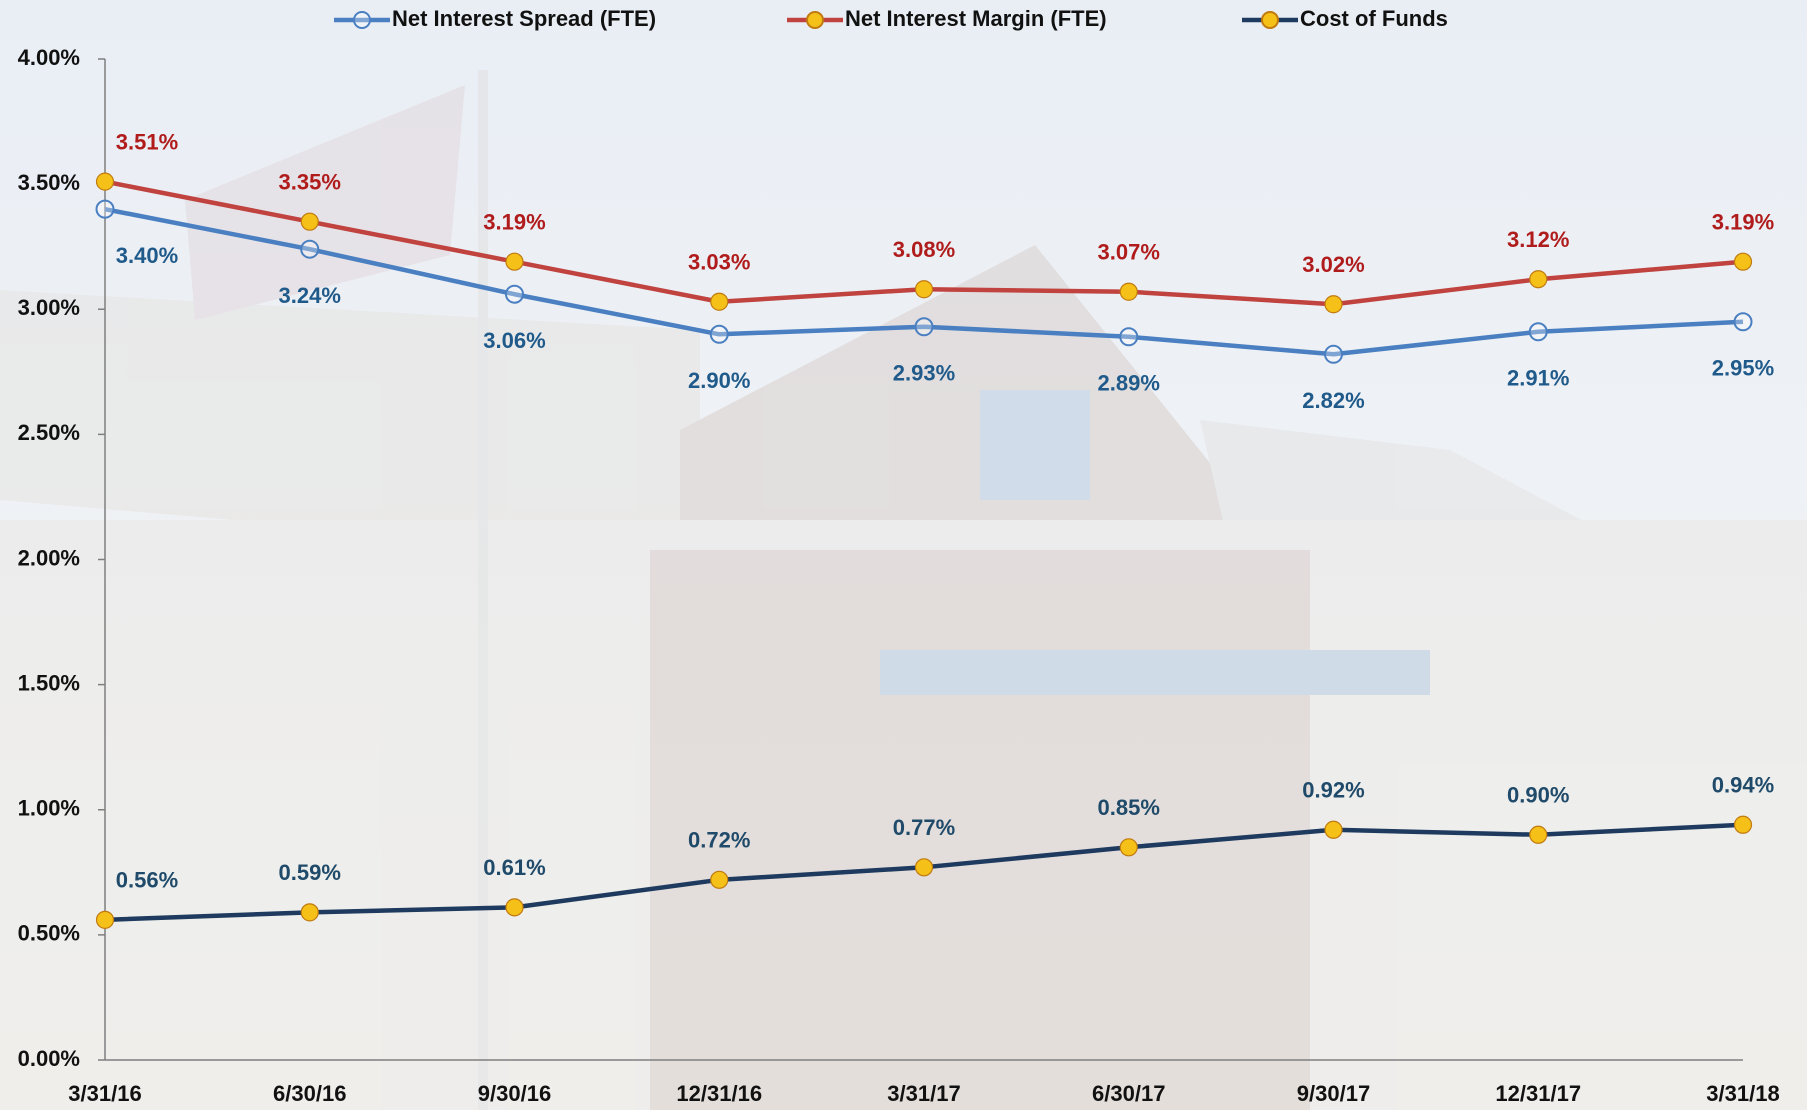 The image size is (1807, 1110). What do you see at coordinates (147, 880) in the screenshot?
I see `data-label: 0.56%` at bounding box center [147, 880].